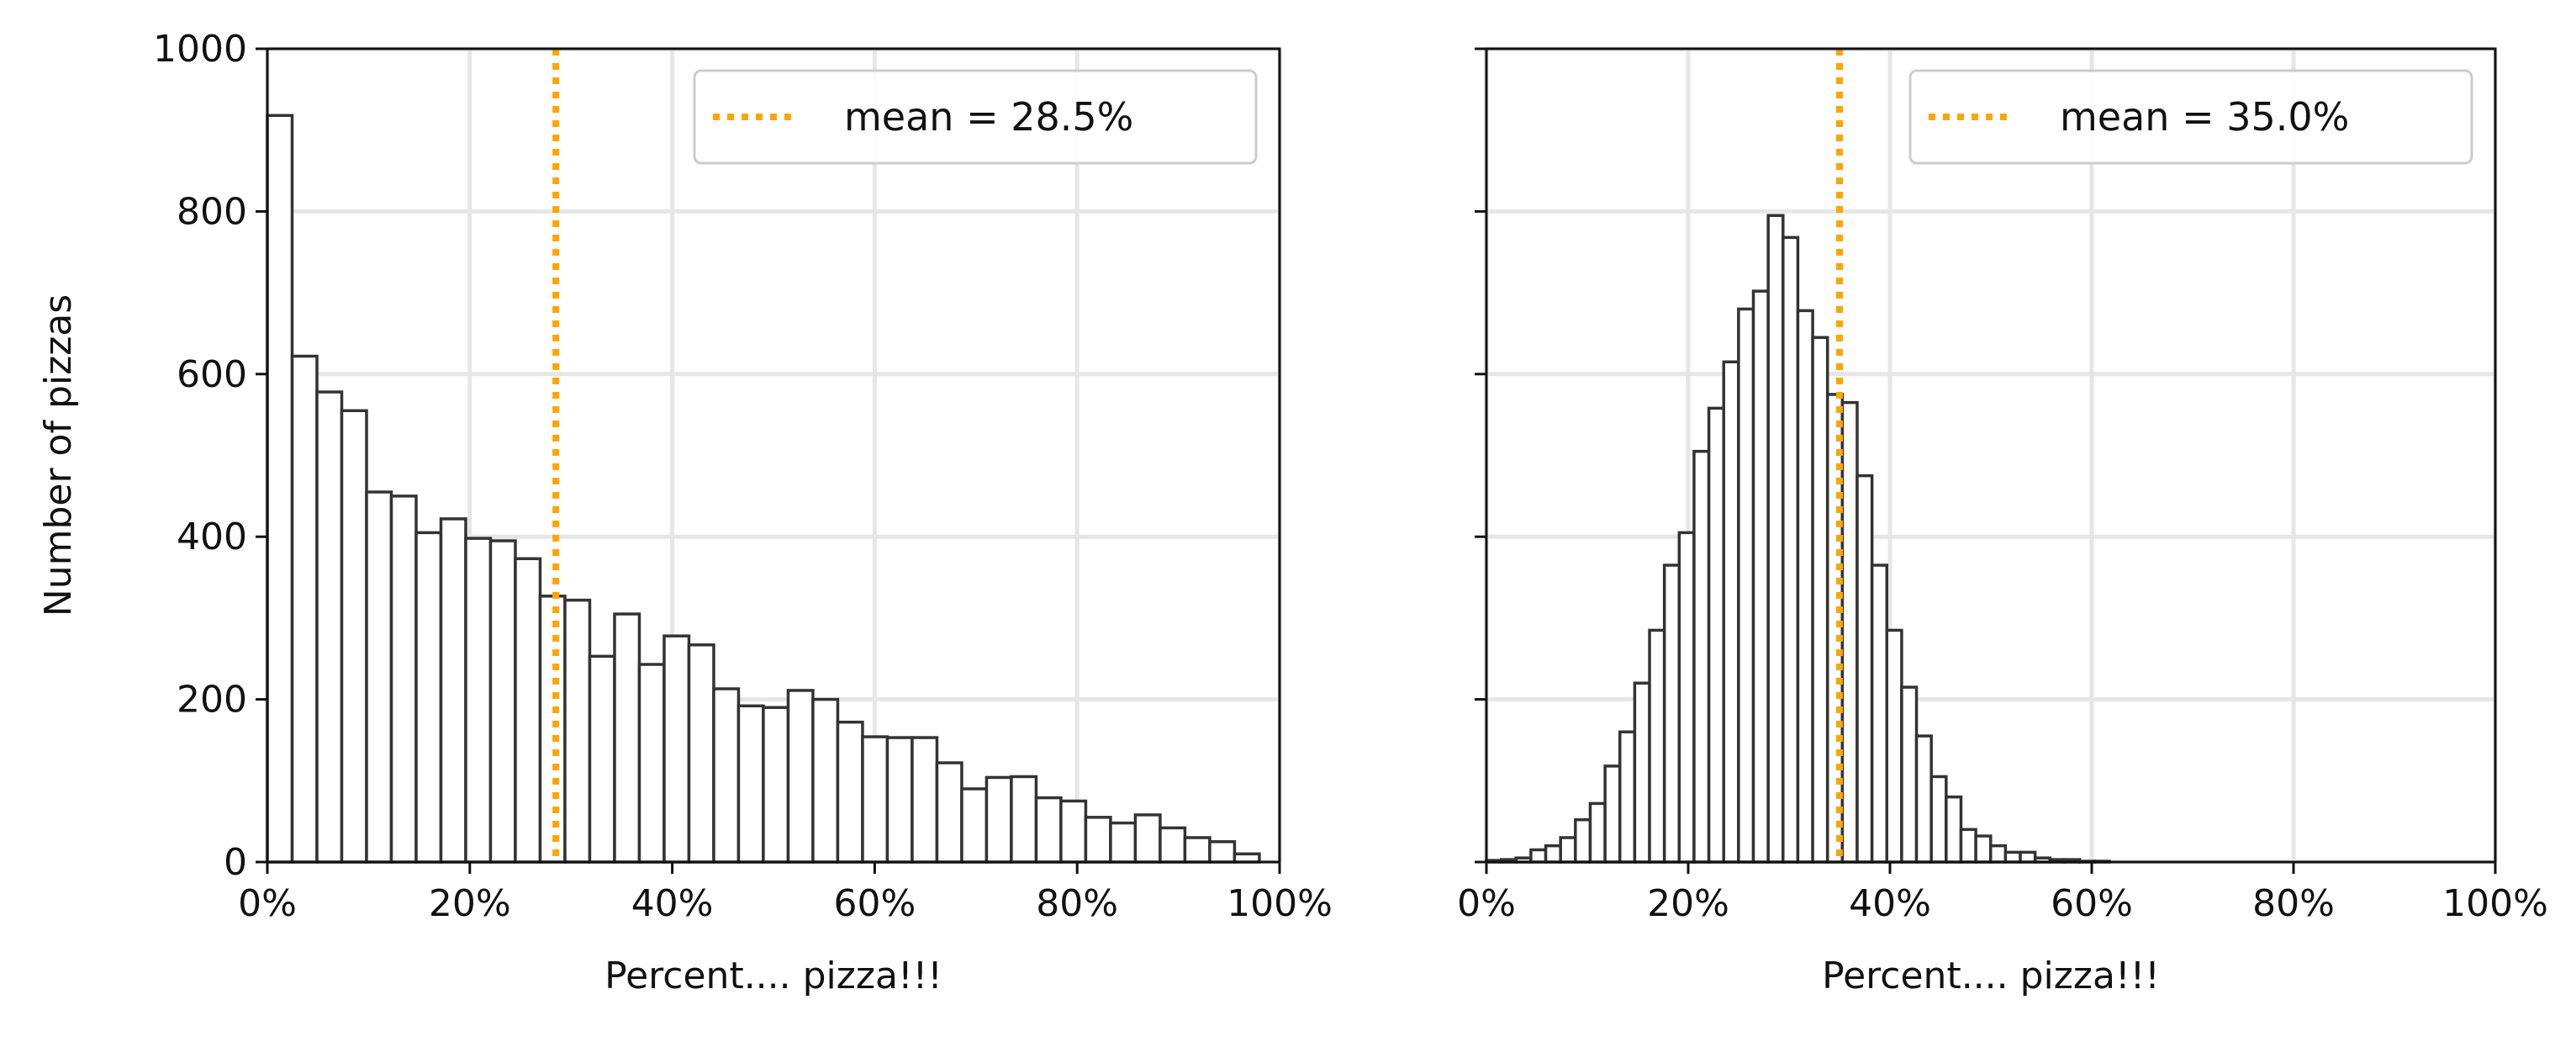 Image resolution: width=2576 pixels, height=1042 pixels. What do you see at coordinates (212, 212) in the screenshot?
I see `y-tick-label: 800` at bounding box center [212, 212].